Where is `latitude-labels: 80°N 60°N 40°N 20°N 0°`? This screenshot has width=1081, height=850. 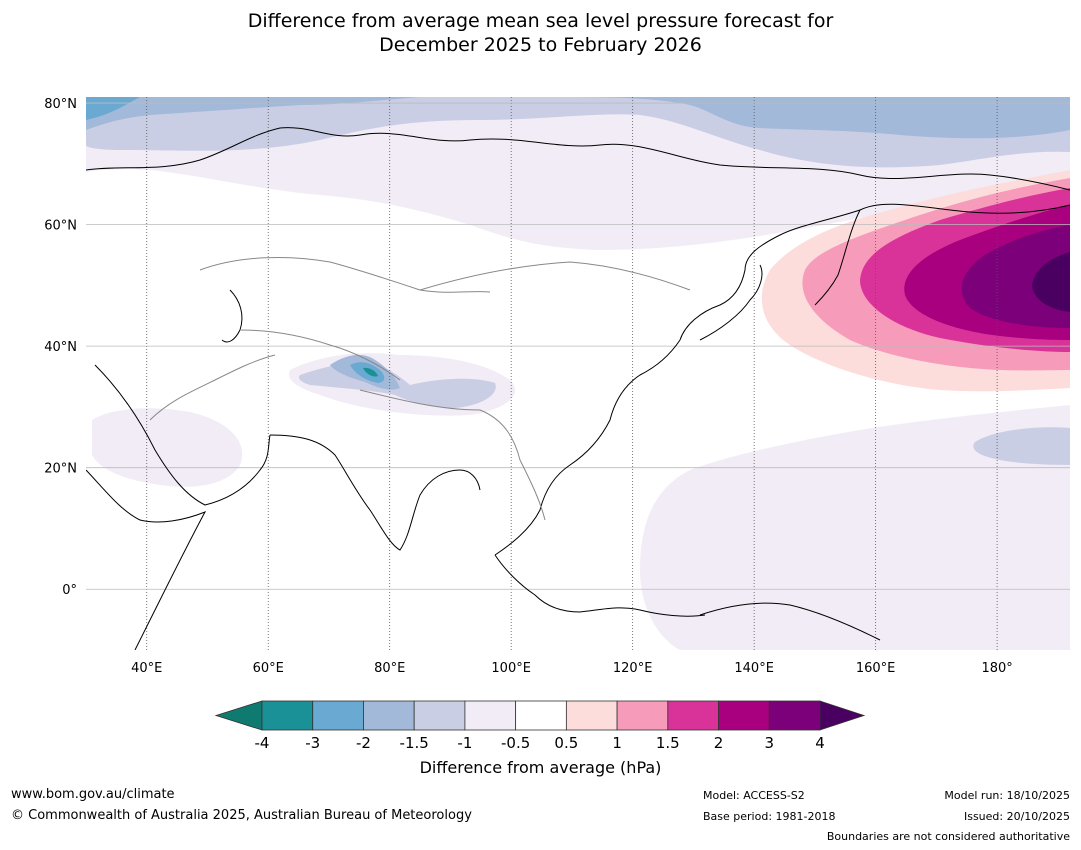 latitude-labels: 80°N 60°N 40°N 20°N 0° is located at coordinates (60, 347).